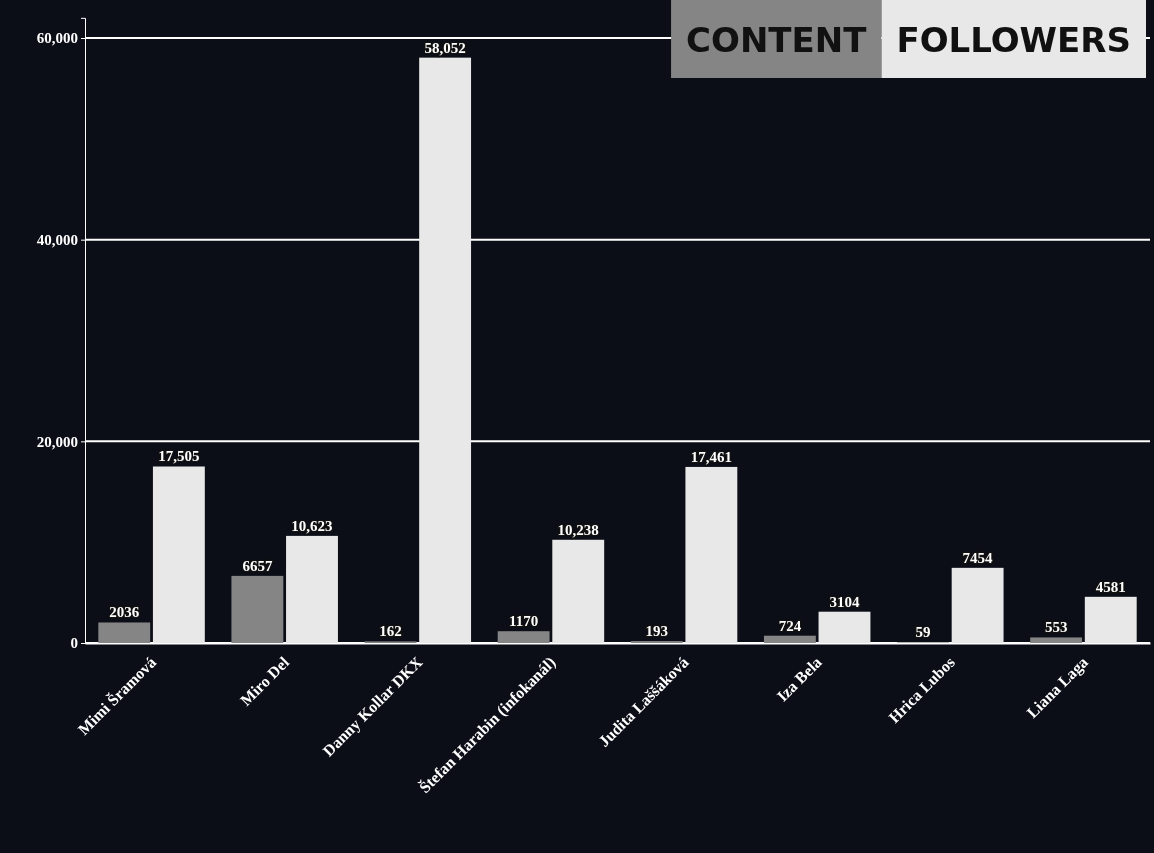 The width and height of the screenshot is (1154, 853). Describe the element at coordinates (445, 47) in the screenshot. I see `text: 58,052` at that location.